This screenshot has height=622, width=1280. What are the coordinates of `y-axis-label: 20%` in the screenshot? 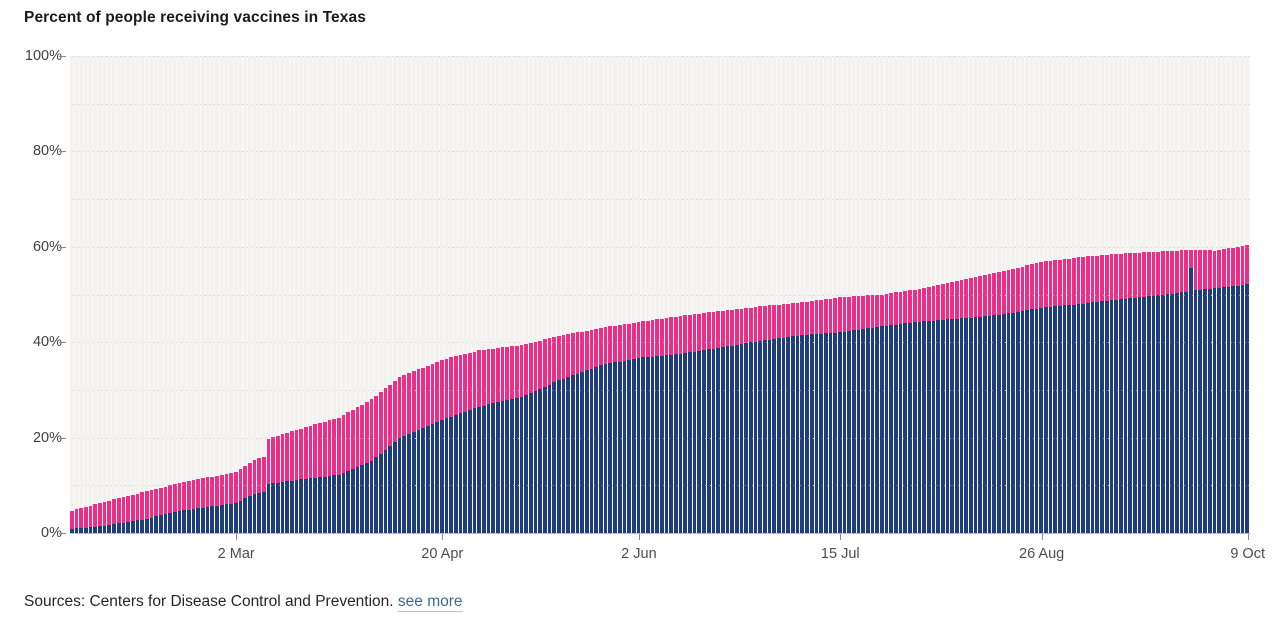 It's located at (47, 437).